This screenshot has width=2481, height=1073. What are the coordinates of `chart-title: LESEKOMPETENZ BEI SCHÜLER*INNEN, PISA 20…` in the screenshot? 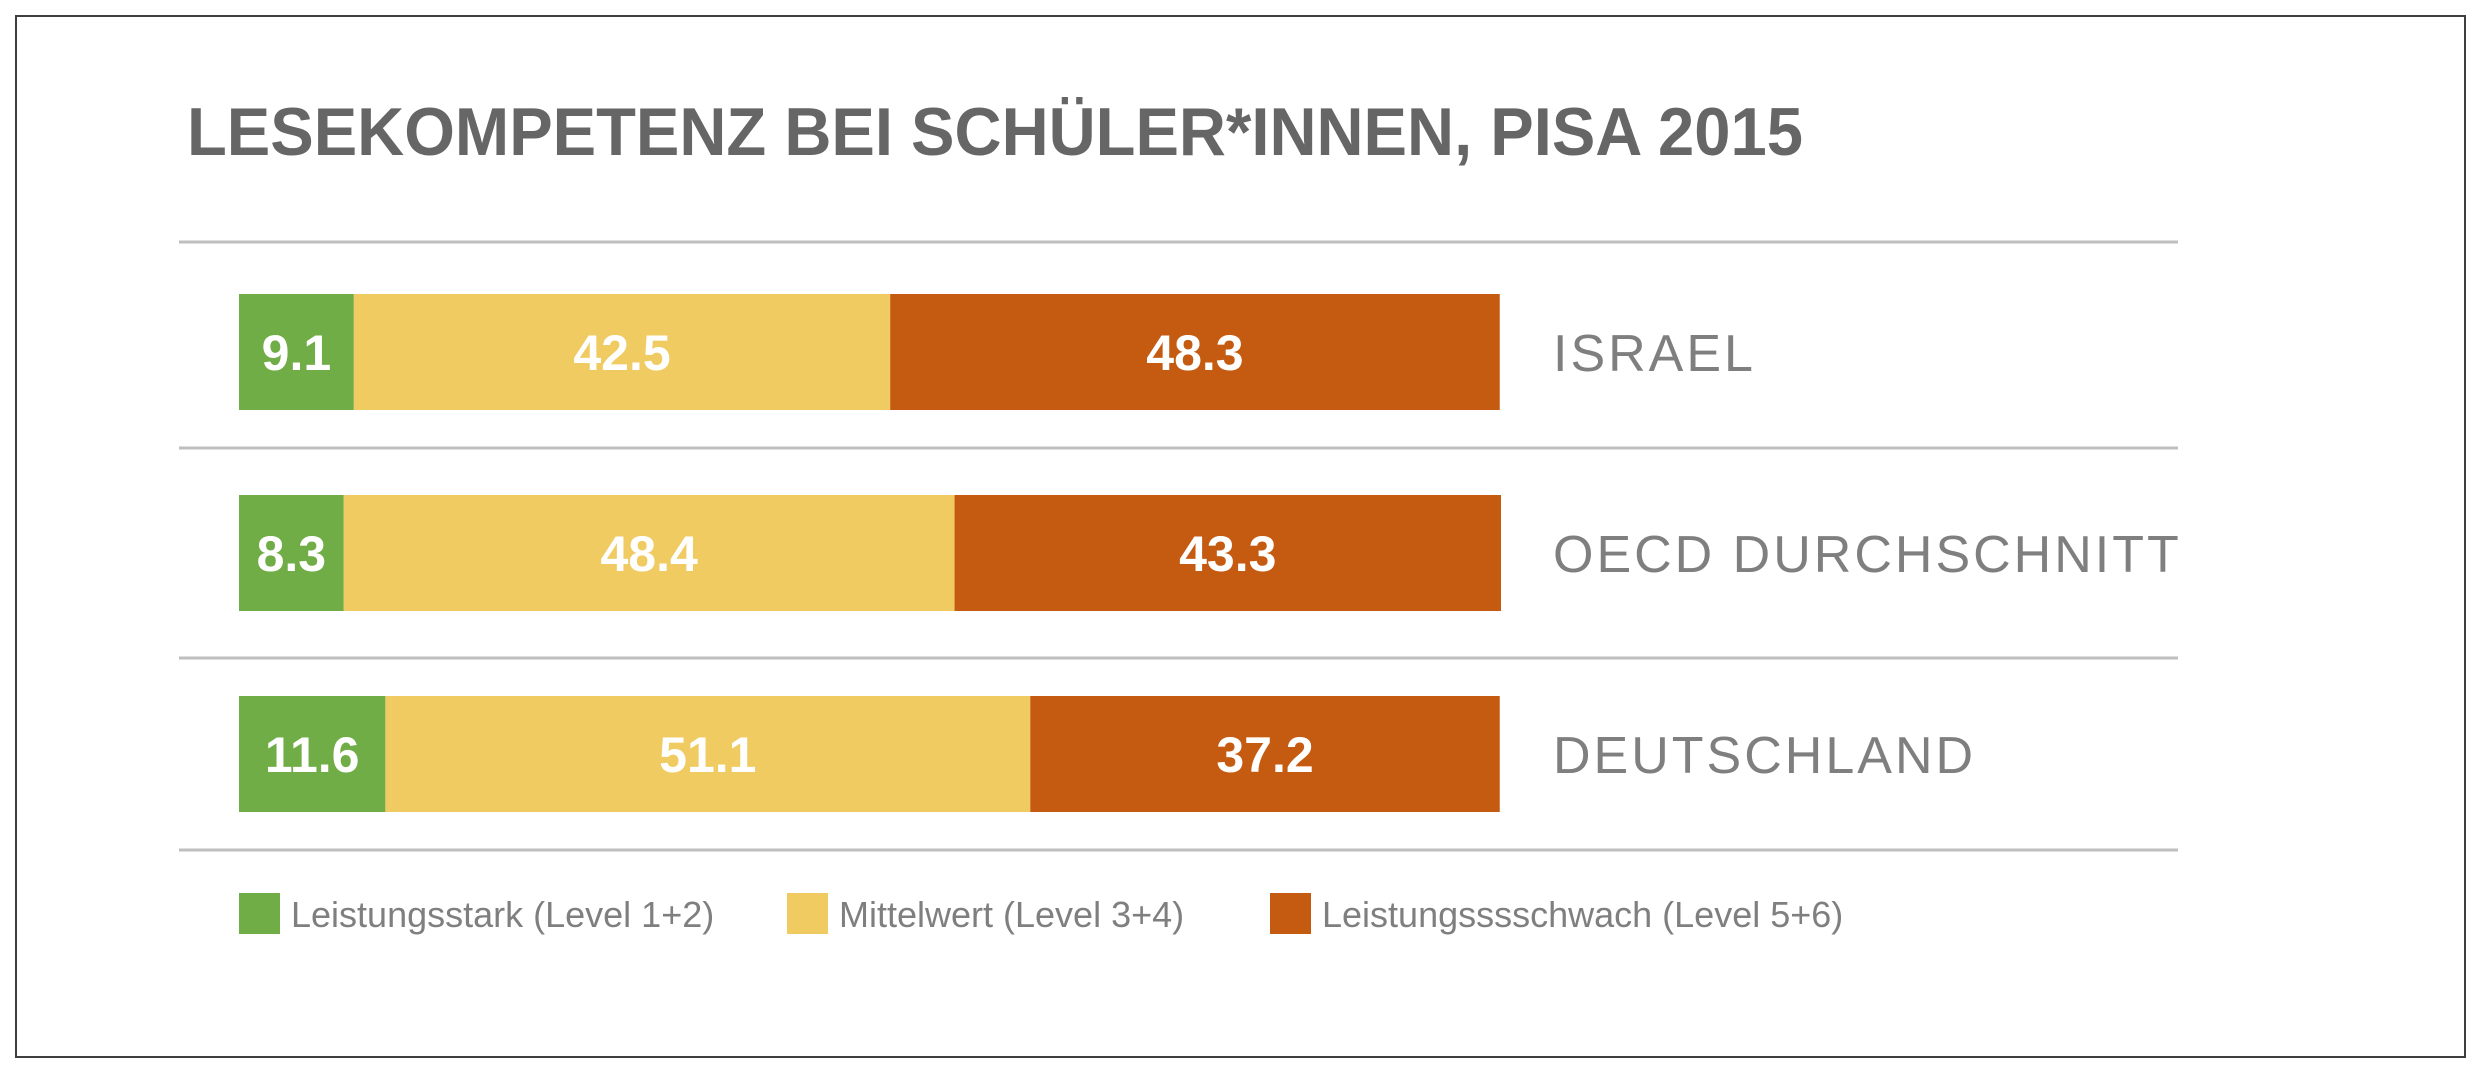 It's located at (995, 132).